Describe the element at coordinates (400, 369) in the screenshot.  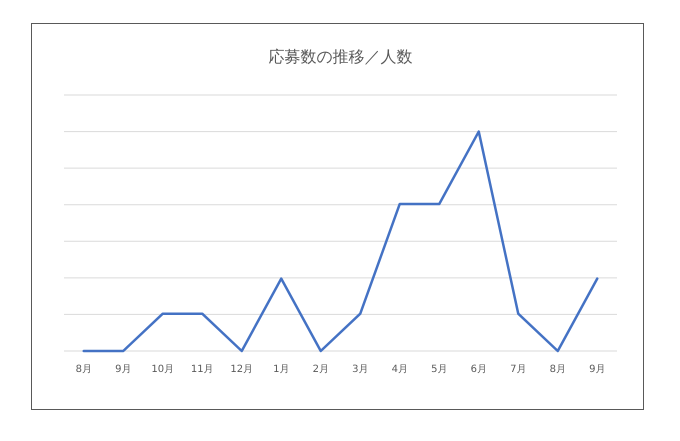
I see `x-tick-label: 4月` at that location.